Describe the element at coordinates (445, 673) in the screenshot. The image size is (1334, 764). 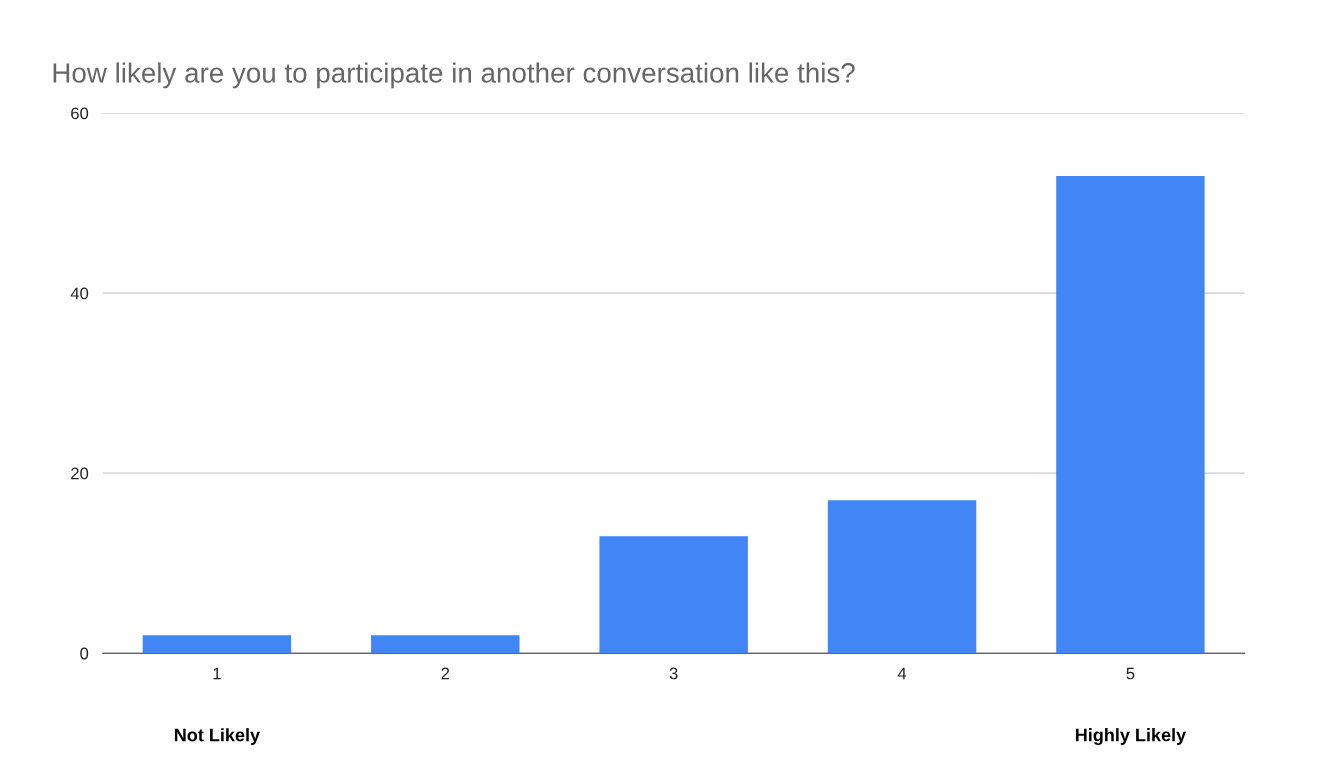
I see `x-tick-label: 2` at that location.